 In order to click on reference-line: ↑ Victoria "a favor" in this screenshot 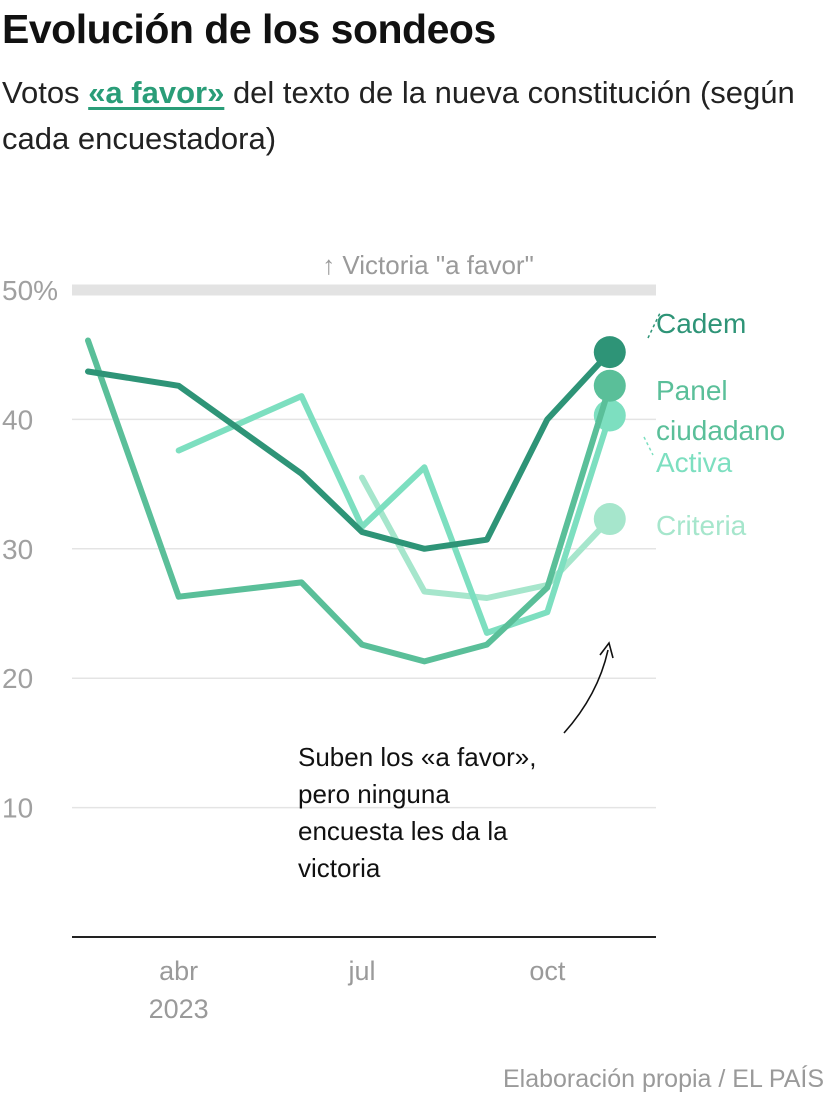, I will do `click(364, 273)`.